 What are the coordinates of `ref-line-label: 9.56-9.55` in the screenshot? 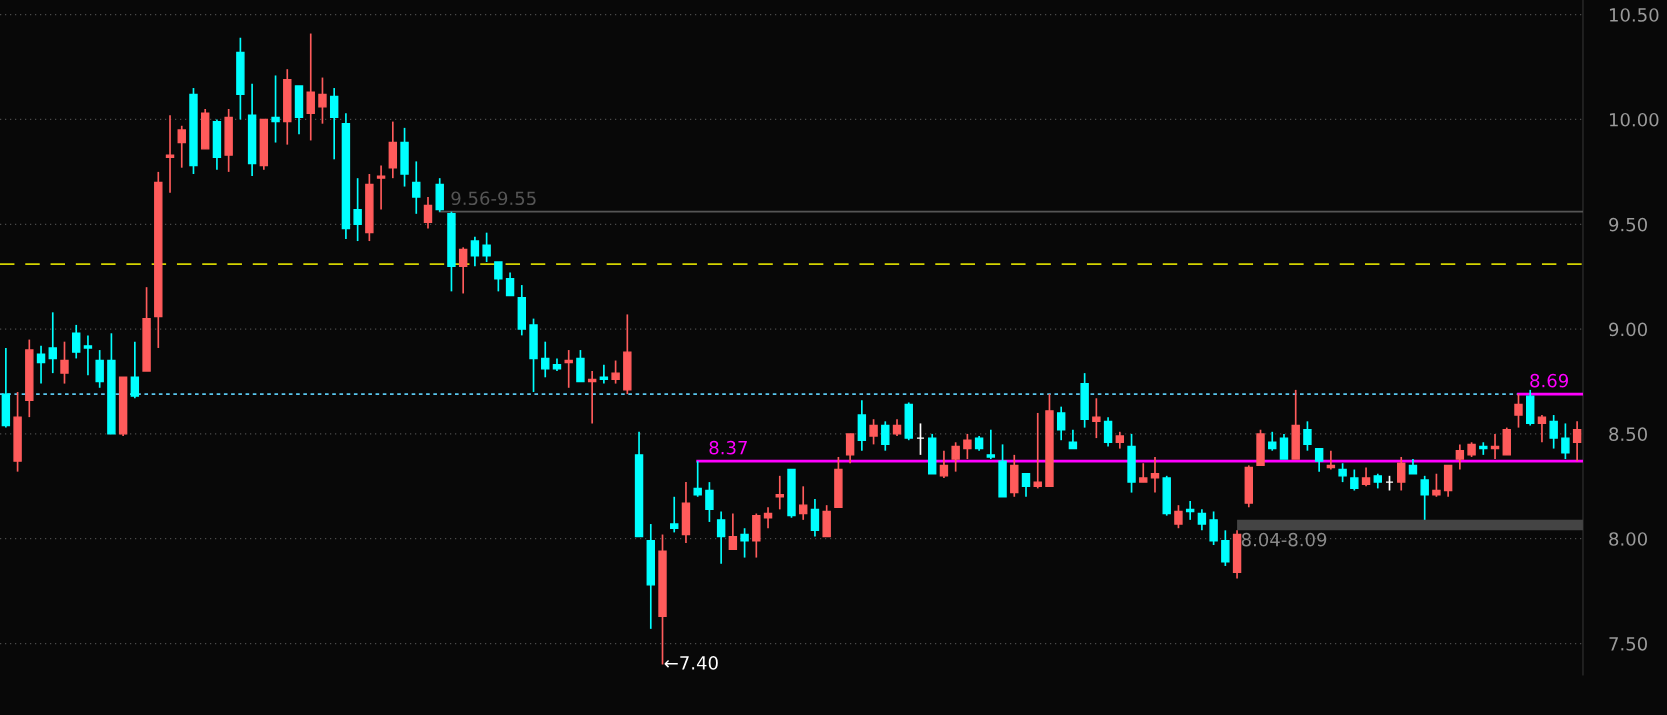 It's located at (493, 198).